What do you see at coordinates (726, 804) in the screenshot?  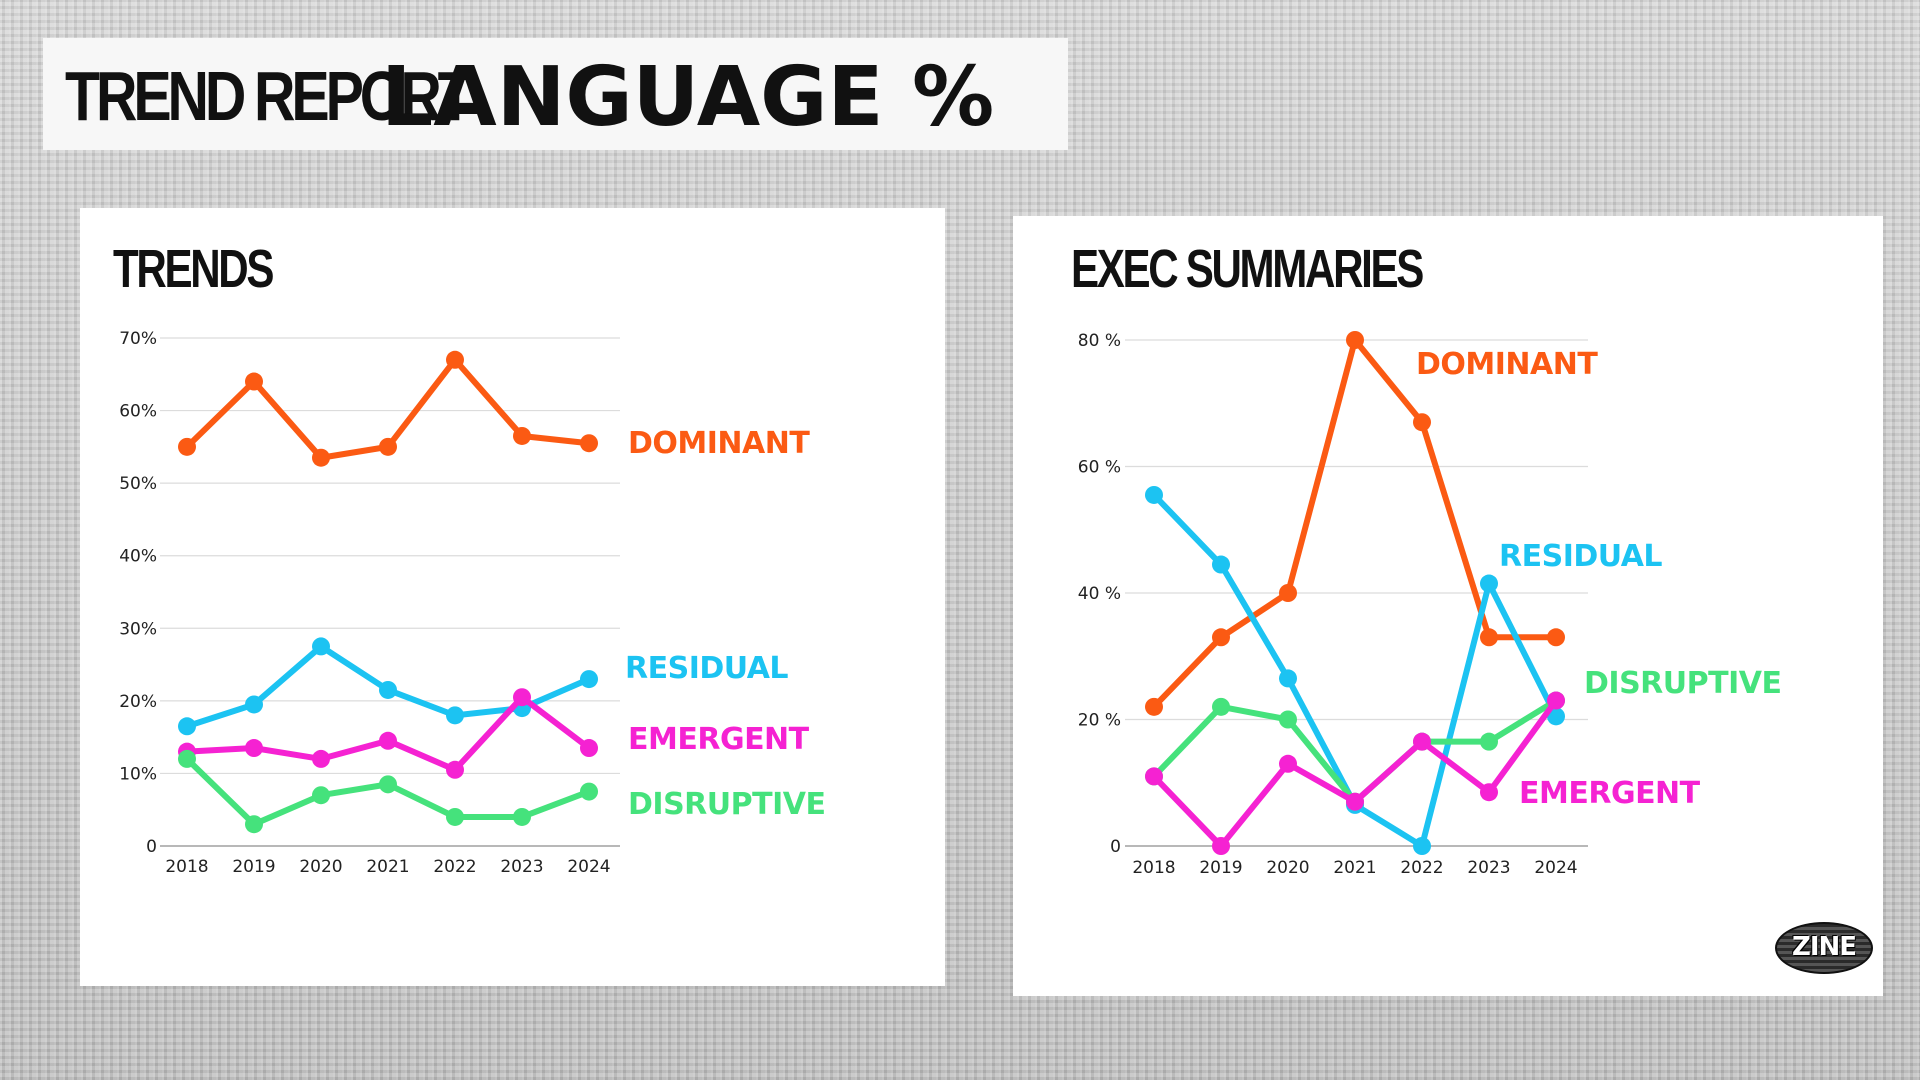 I see `trends-series-label-disruptive: DISRUPTIVE` at bounding box center [726, 804].